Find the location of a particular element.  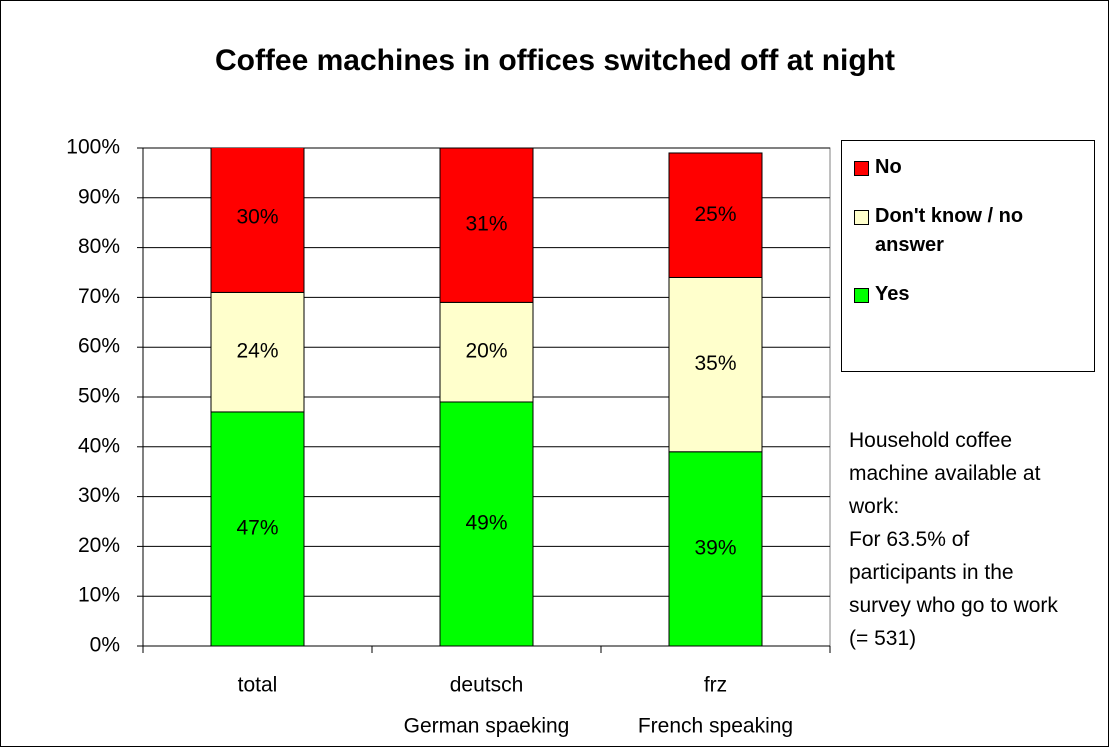

data-label: 20% is located at coordinates (486, 351).